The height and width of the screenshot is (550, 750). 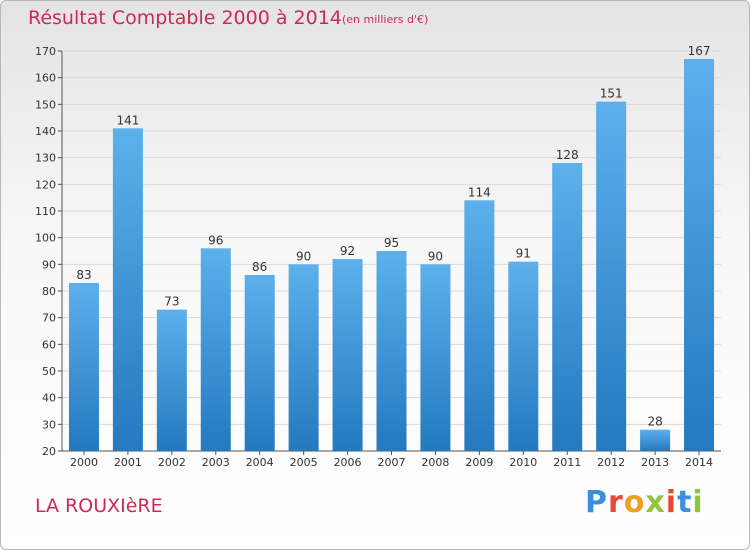 What do you see at coordinates (45, 184) in the screenshot?
I see `y-tick-label-120: 120` at bounding box center [45, 184].